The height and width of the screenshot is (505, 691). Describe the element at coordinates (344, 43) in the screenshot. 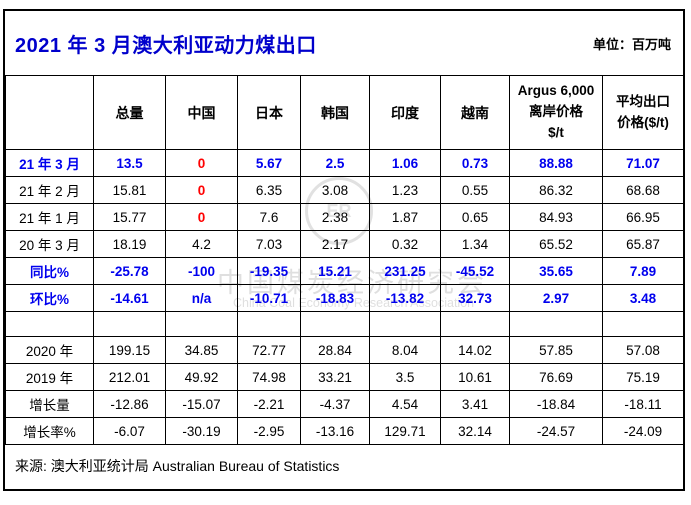

I see `title-bar: 2021 年 3 月澳大利亚动力煤出口 单位：百万吨` at that location.